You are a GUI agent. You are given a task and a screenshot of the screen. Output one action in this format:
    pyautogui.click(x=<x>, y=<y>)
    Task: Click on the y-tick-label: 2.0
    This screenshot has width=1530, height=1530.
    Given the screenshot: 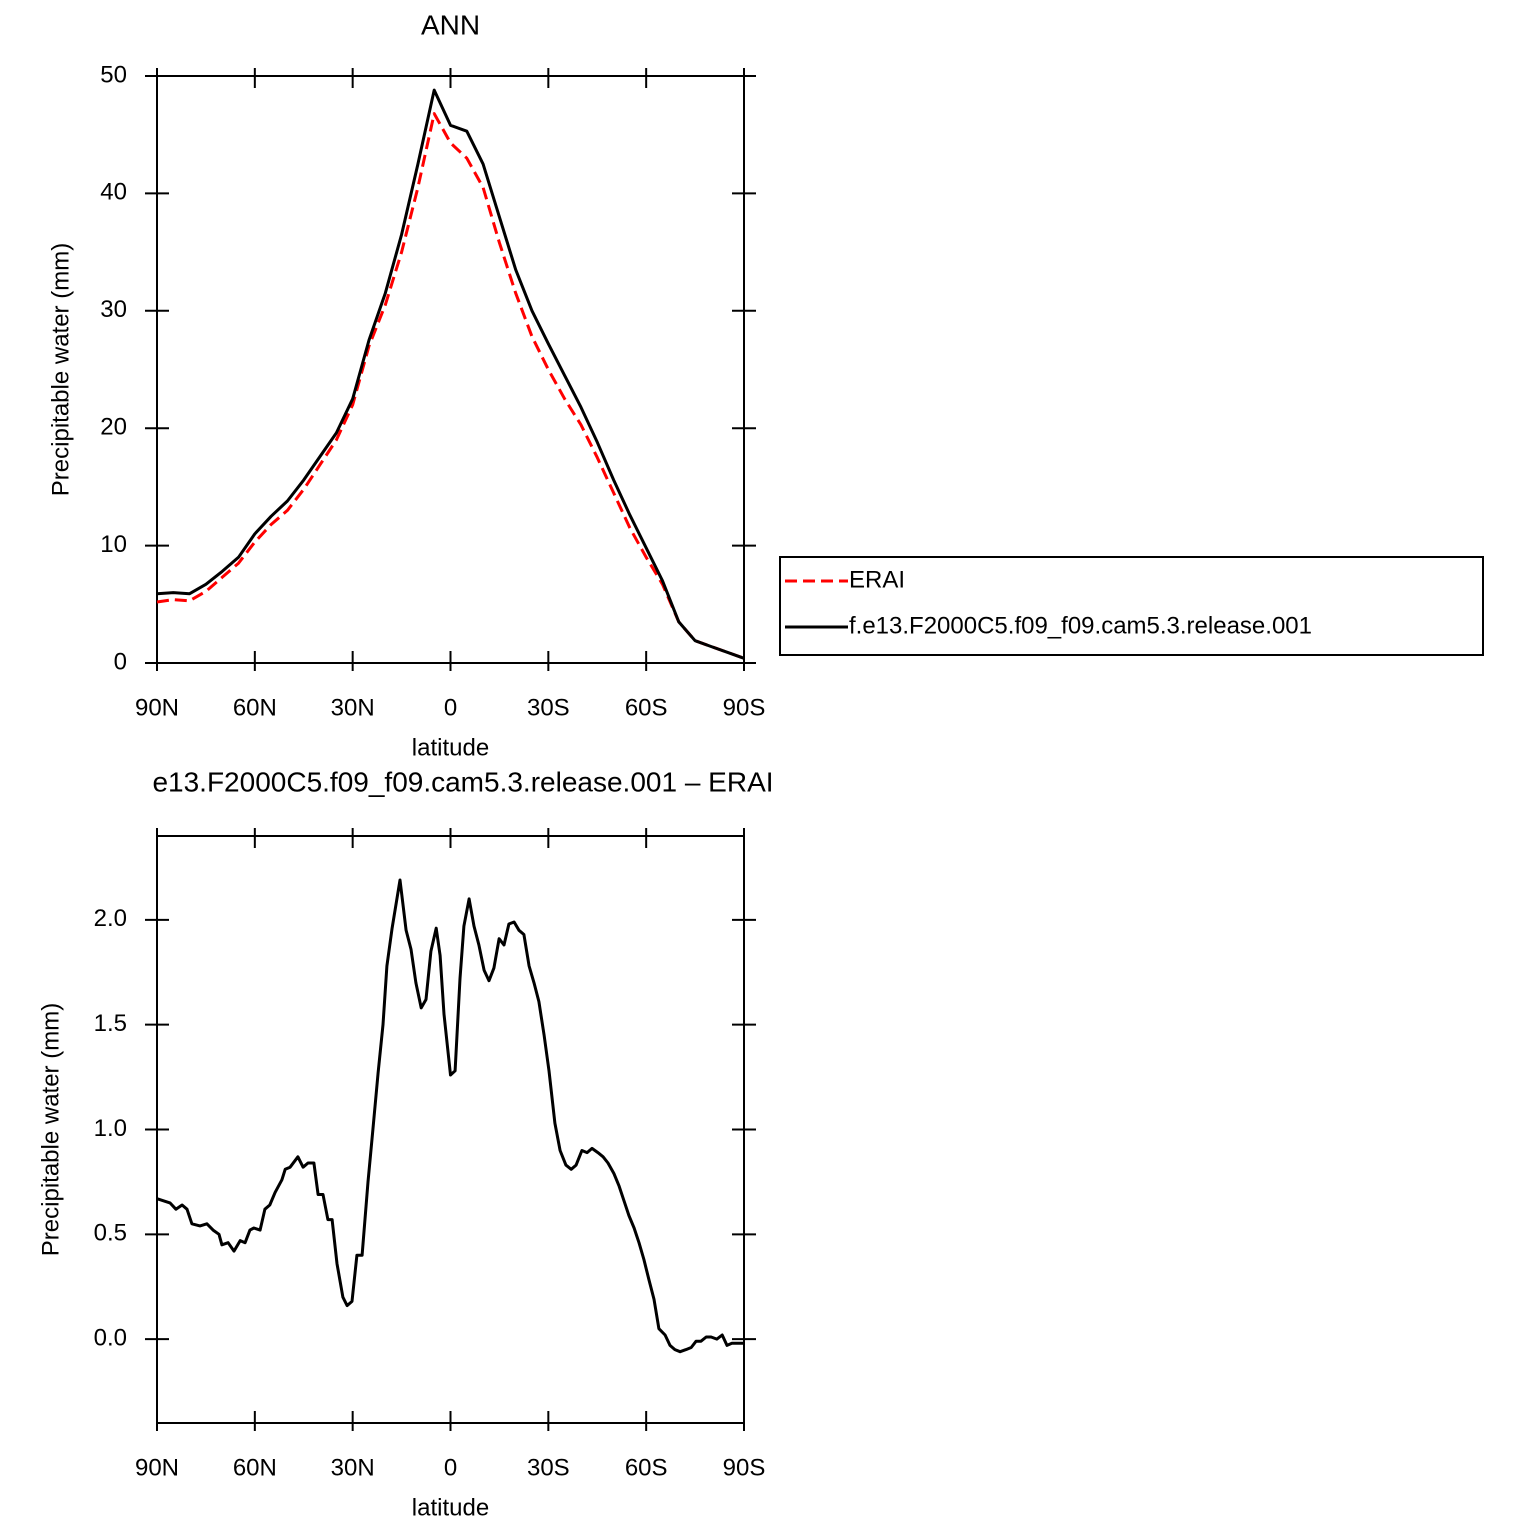 What is the action you would take?
    pyautogui.click(x=110, y=918)
    